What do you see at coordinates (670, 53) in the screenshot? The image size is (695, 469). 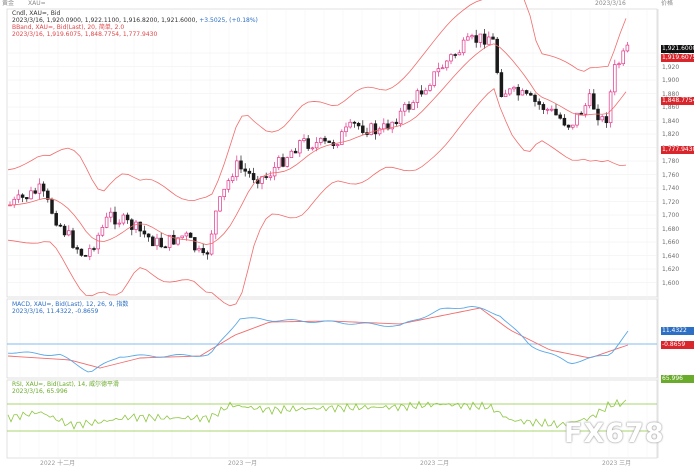 I see `price-tick-label: 1,940` at bounding box center [670, 53].